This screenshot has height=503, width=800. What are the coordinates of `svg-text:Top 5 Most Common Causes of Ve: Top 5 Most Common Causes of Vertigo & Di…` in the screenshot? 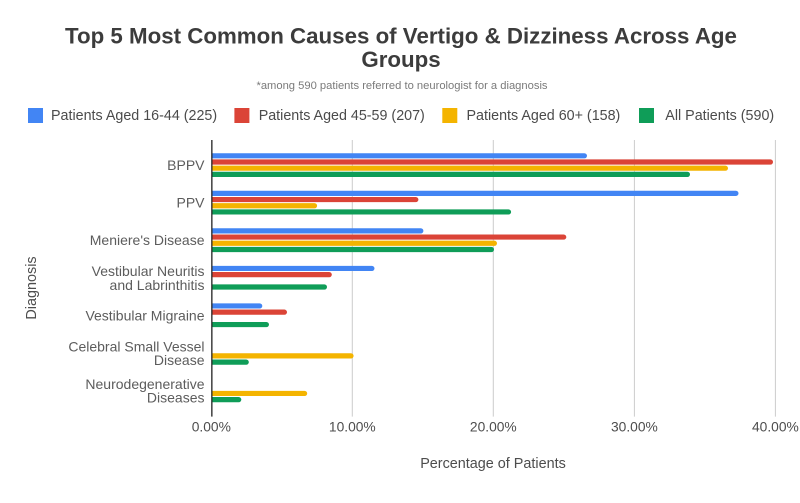 It's located at (401, 36).